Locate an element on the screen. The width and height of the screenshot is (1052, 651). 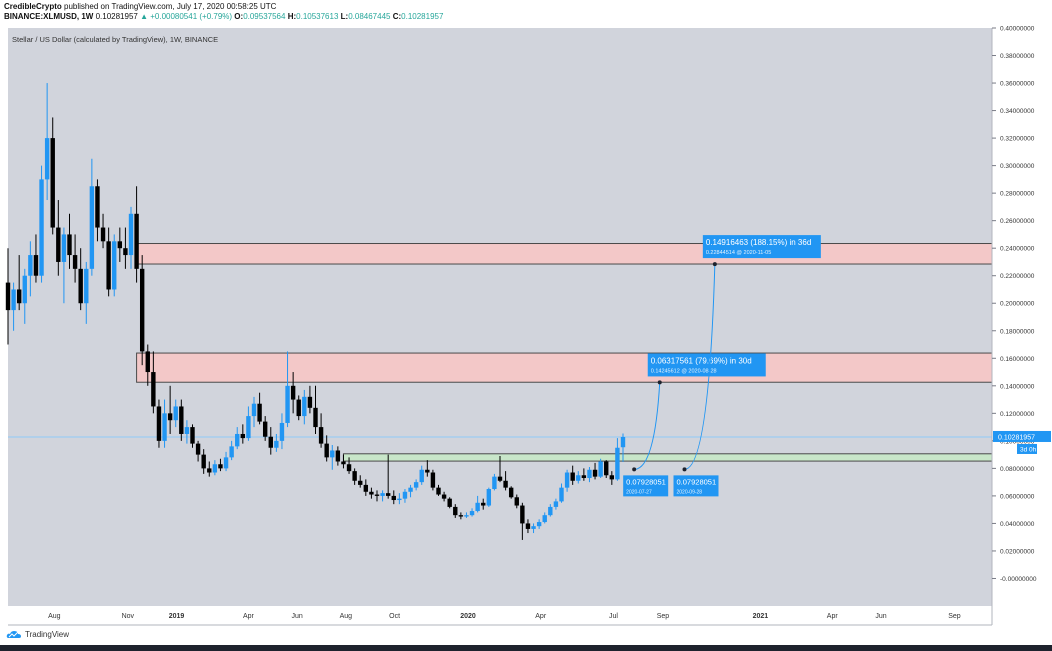
publisher-name: CredibleCrypto is located at coordinates (33, 6).